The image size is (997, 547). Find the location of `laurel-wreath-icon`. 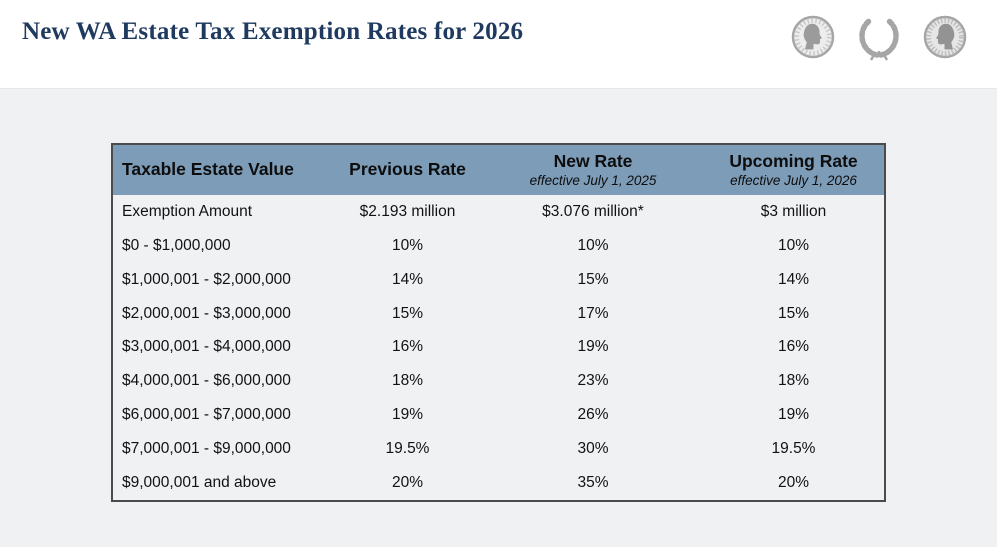

laurel-wreath-icon is located at coordinates (879, 39).